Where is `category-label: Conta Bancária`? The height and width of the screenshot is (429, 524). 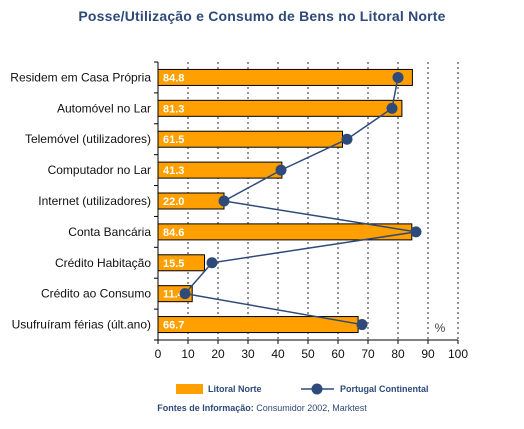
category-label: Conta Bancária is located at coordinates (109, 232).